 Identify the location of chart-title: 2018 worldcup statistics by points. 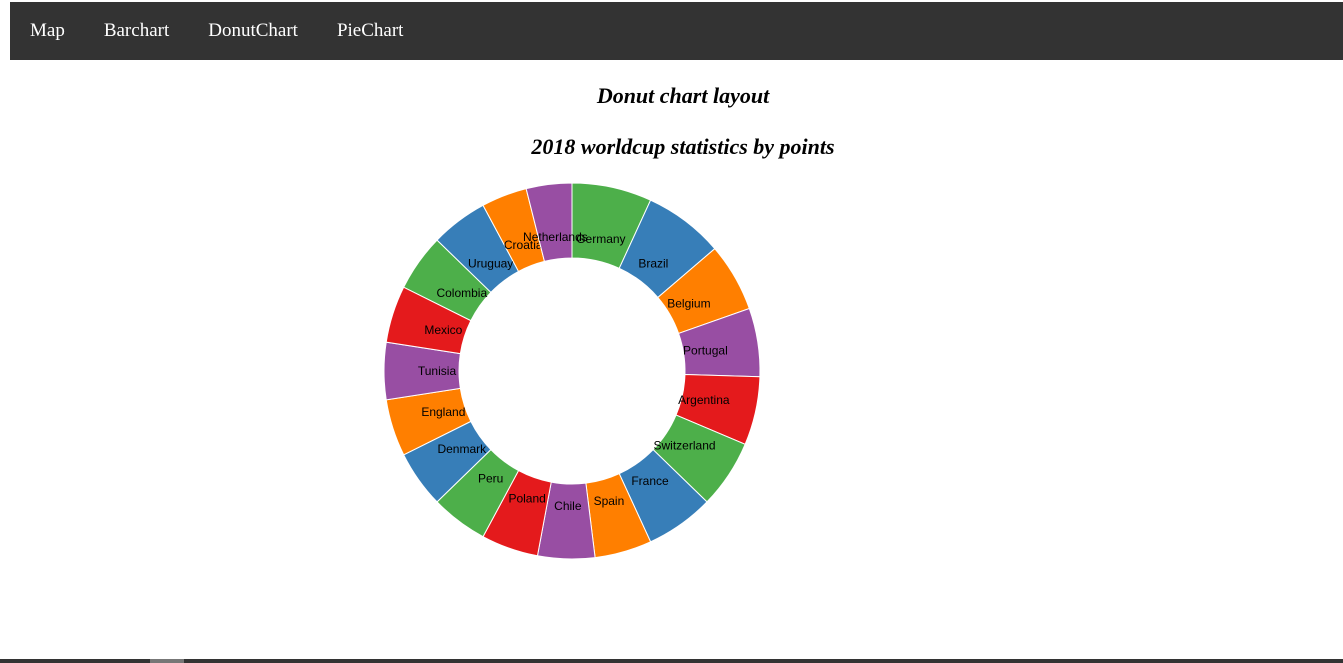
(683, 146).